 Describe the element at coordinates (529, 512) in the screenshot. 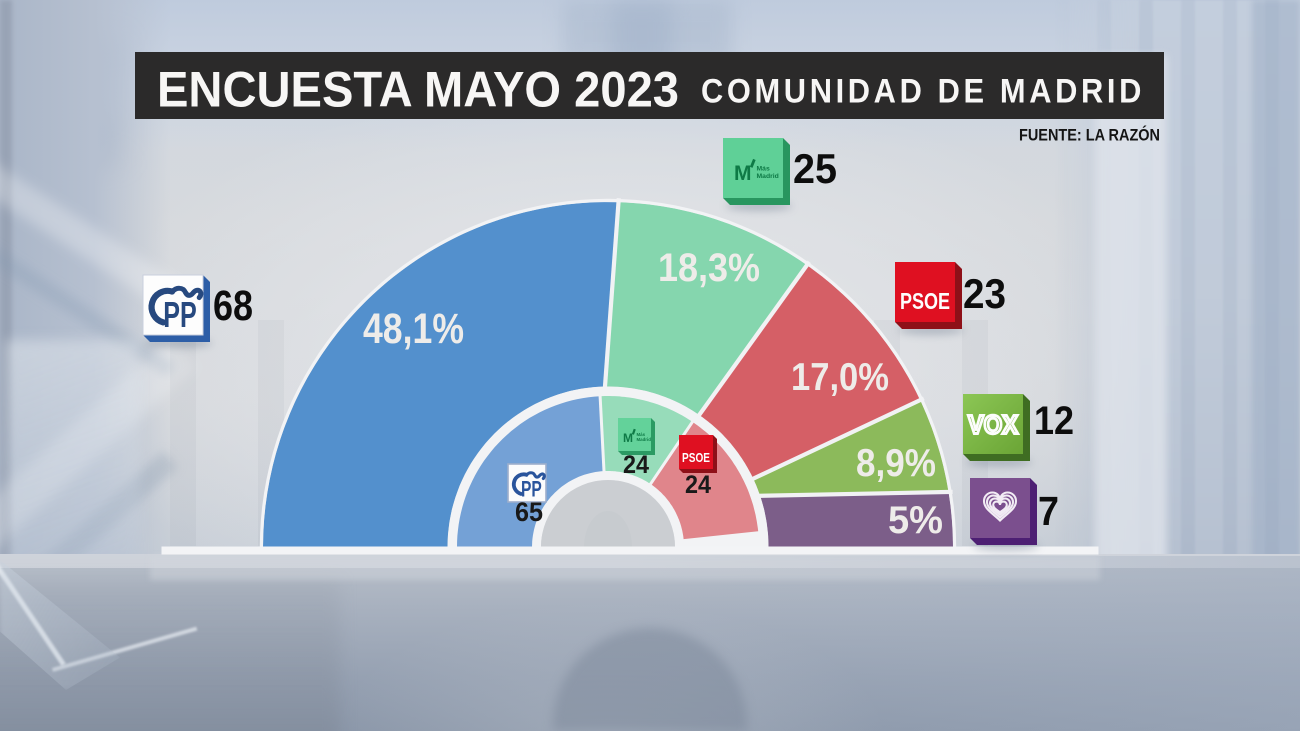

I see `svg-text: 65` at that location.